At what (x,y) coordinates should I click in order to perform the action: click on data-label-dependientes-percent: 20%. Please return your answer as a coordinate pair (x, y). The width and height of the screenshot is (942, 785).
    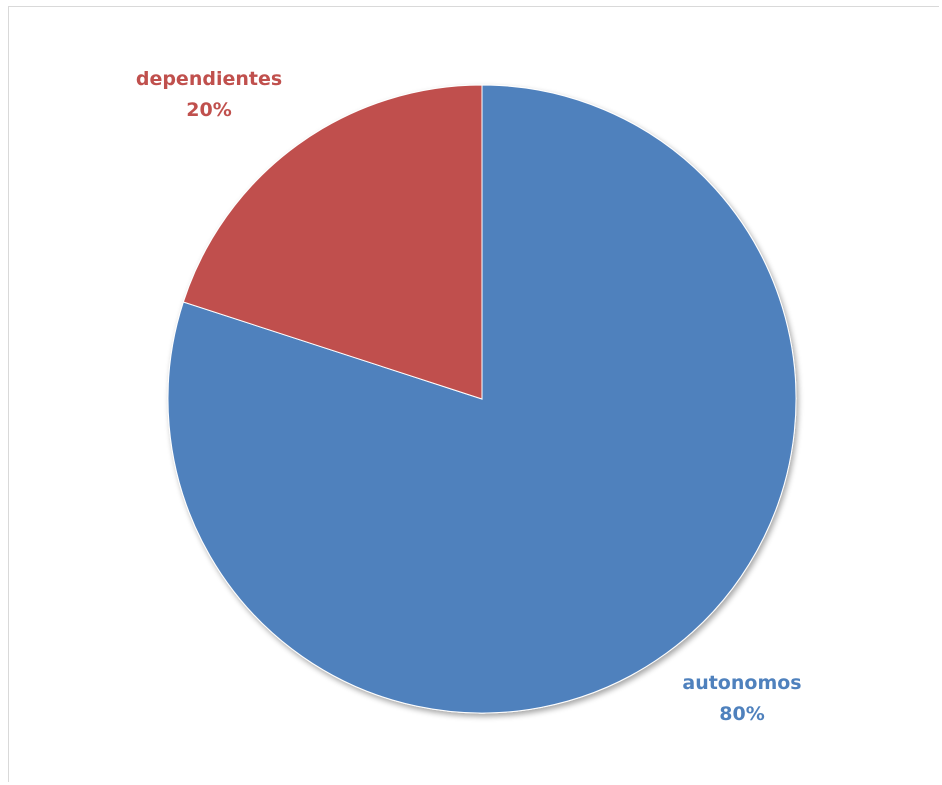
    Looking at the image, I should click on (208, 110).